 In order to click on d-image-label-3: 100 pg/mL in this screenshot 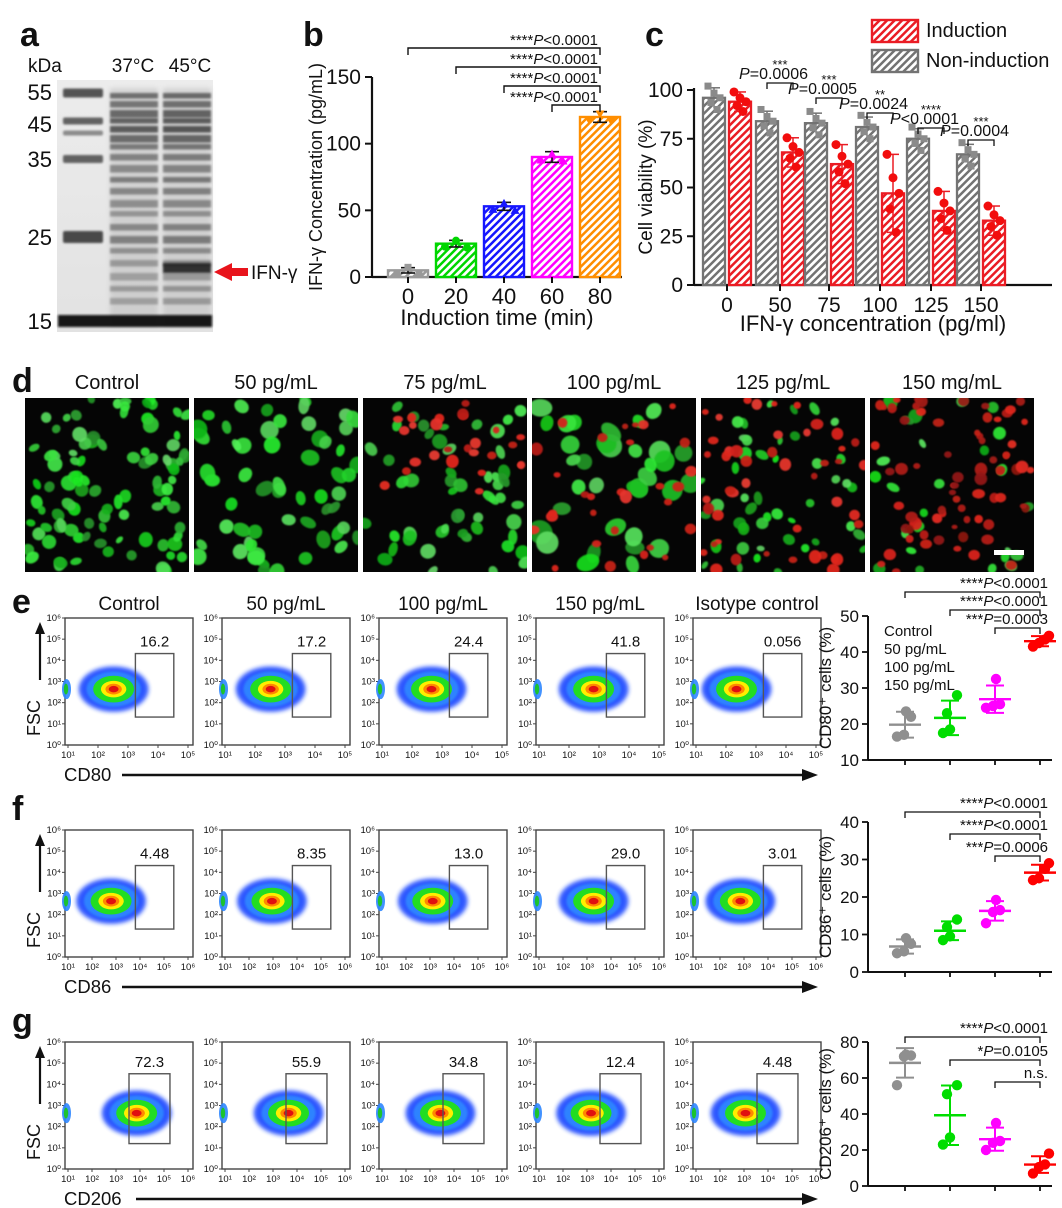, I will do `click(614, 383)`.